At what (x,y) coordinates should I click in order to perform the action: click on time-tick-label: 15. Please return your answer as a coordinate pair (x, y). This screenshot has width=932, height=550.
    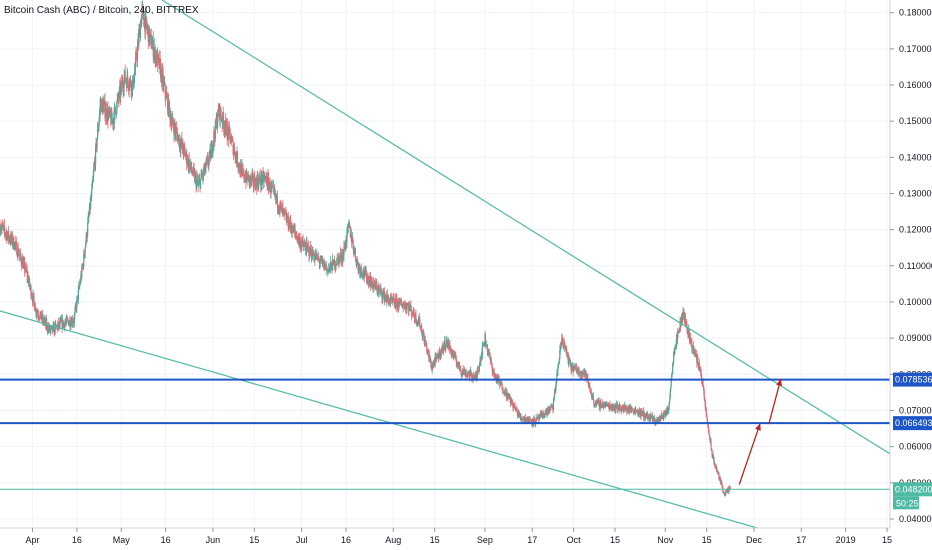
    Looking at the image, I should click on (615, 540).